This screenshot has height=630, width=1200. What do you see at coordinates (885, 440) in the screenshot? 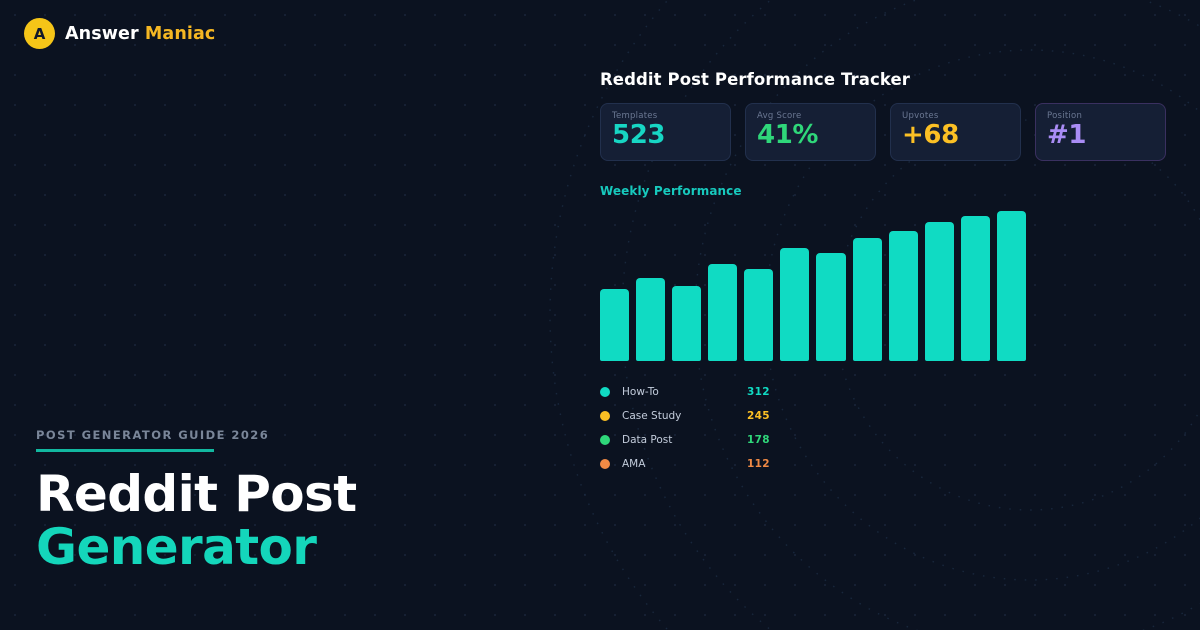
I see `legend-item: Data Post 178` at bounding box center [885, 440].